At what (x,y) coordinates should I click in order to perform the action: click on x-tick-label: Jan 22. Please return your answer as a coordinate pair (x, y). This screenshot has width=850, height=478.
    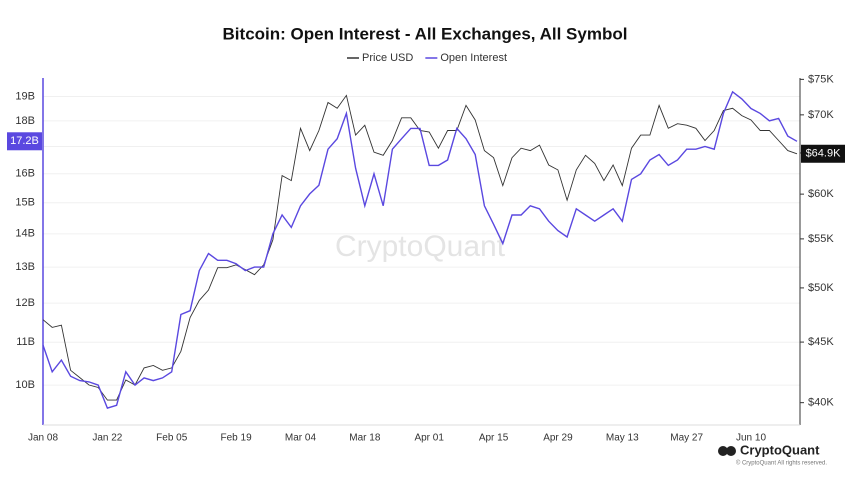
    Looking at the image, I should click on (107, 438).